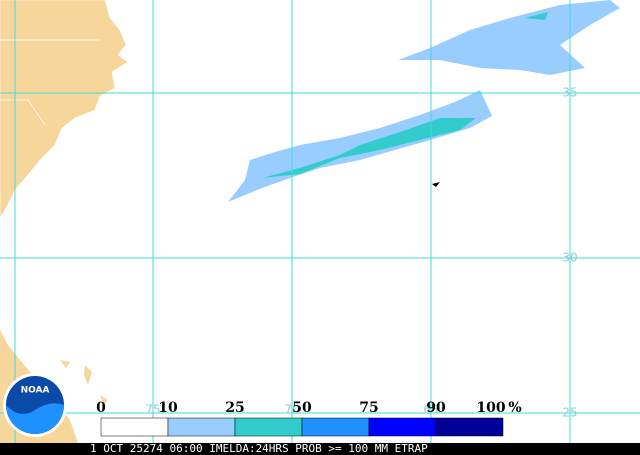  Describe the element at coordinates (168, 408) in the screenshot. I see `legend-label: 10` at that location.